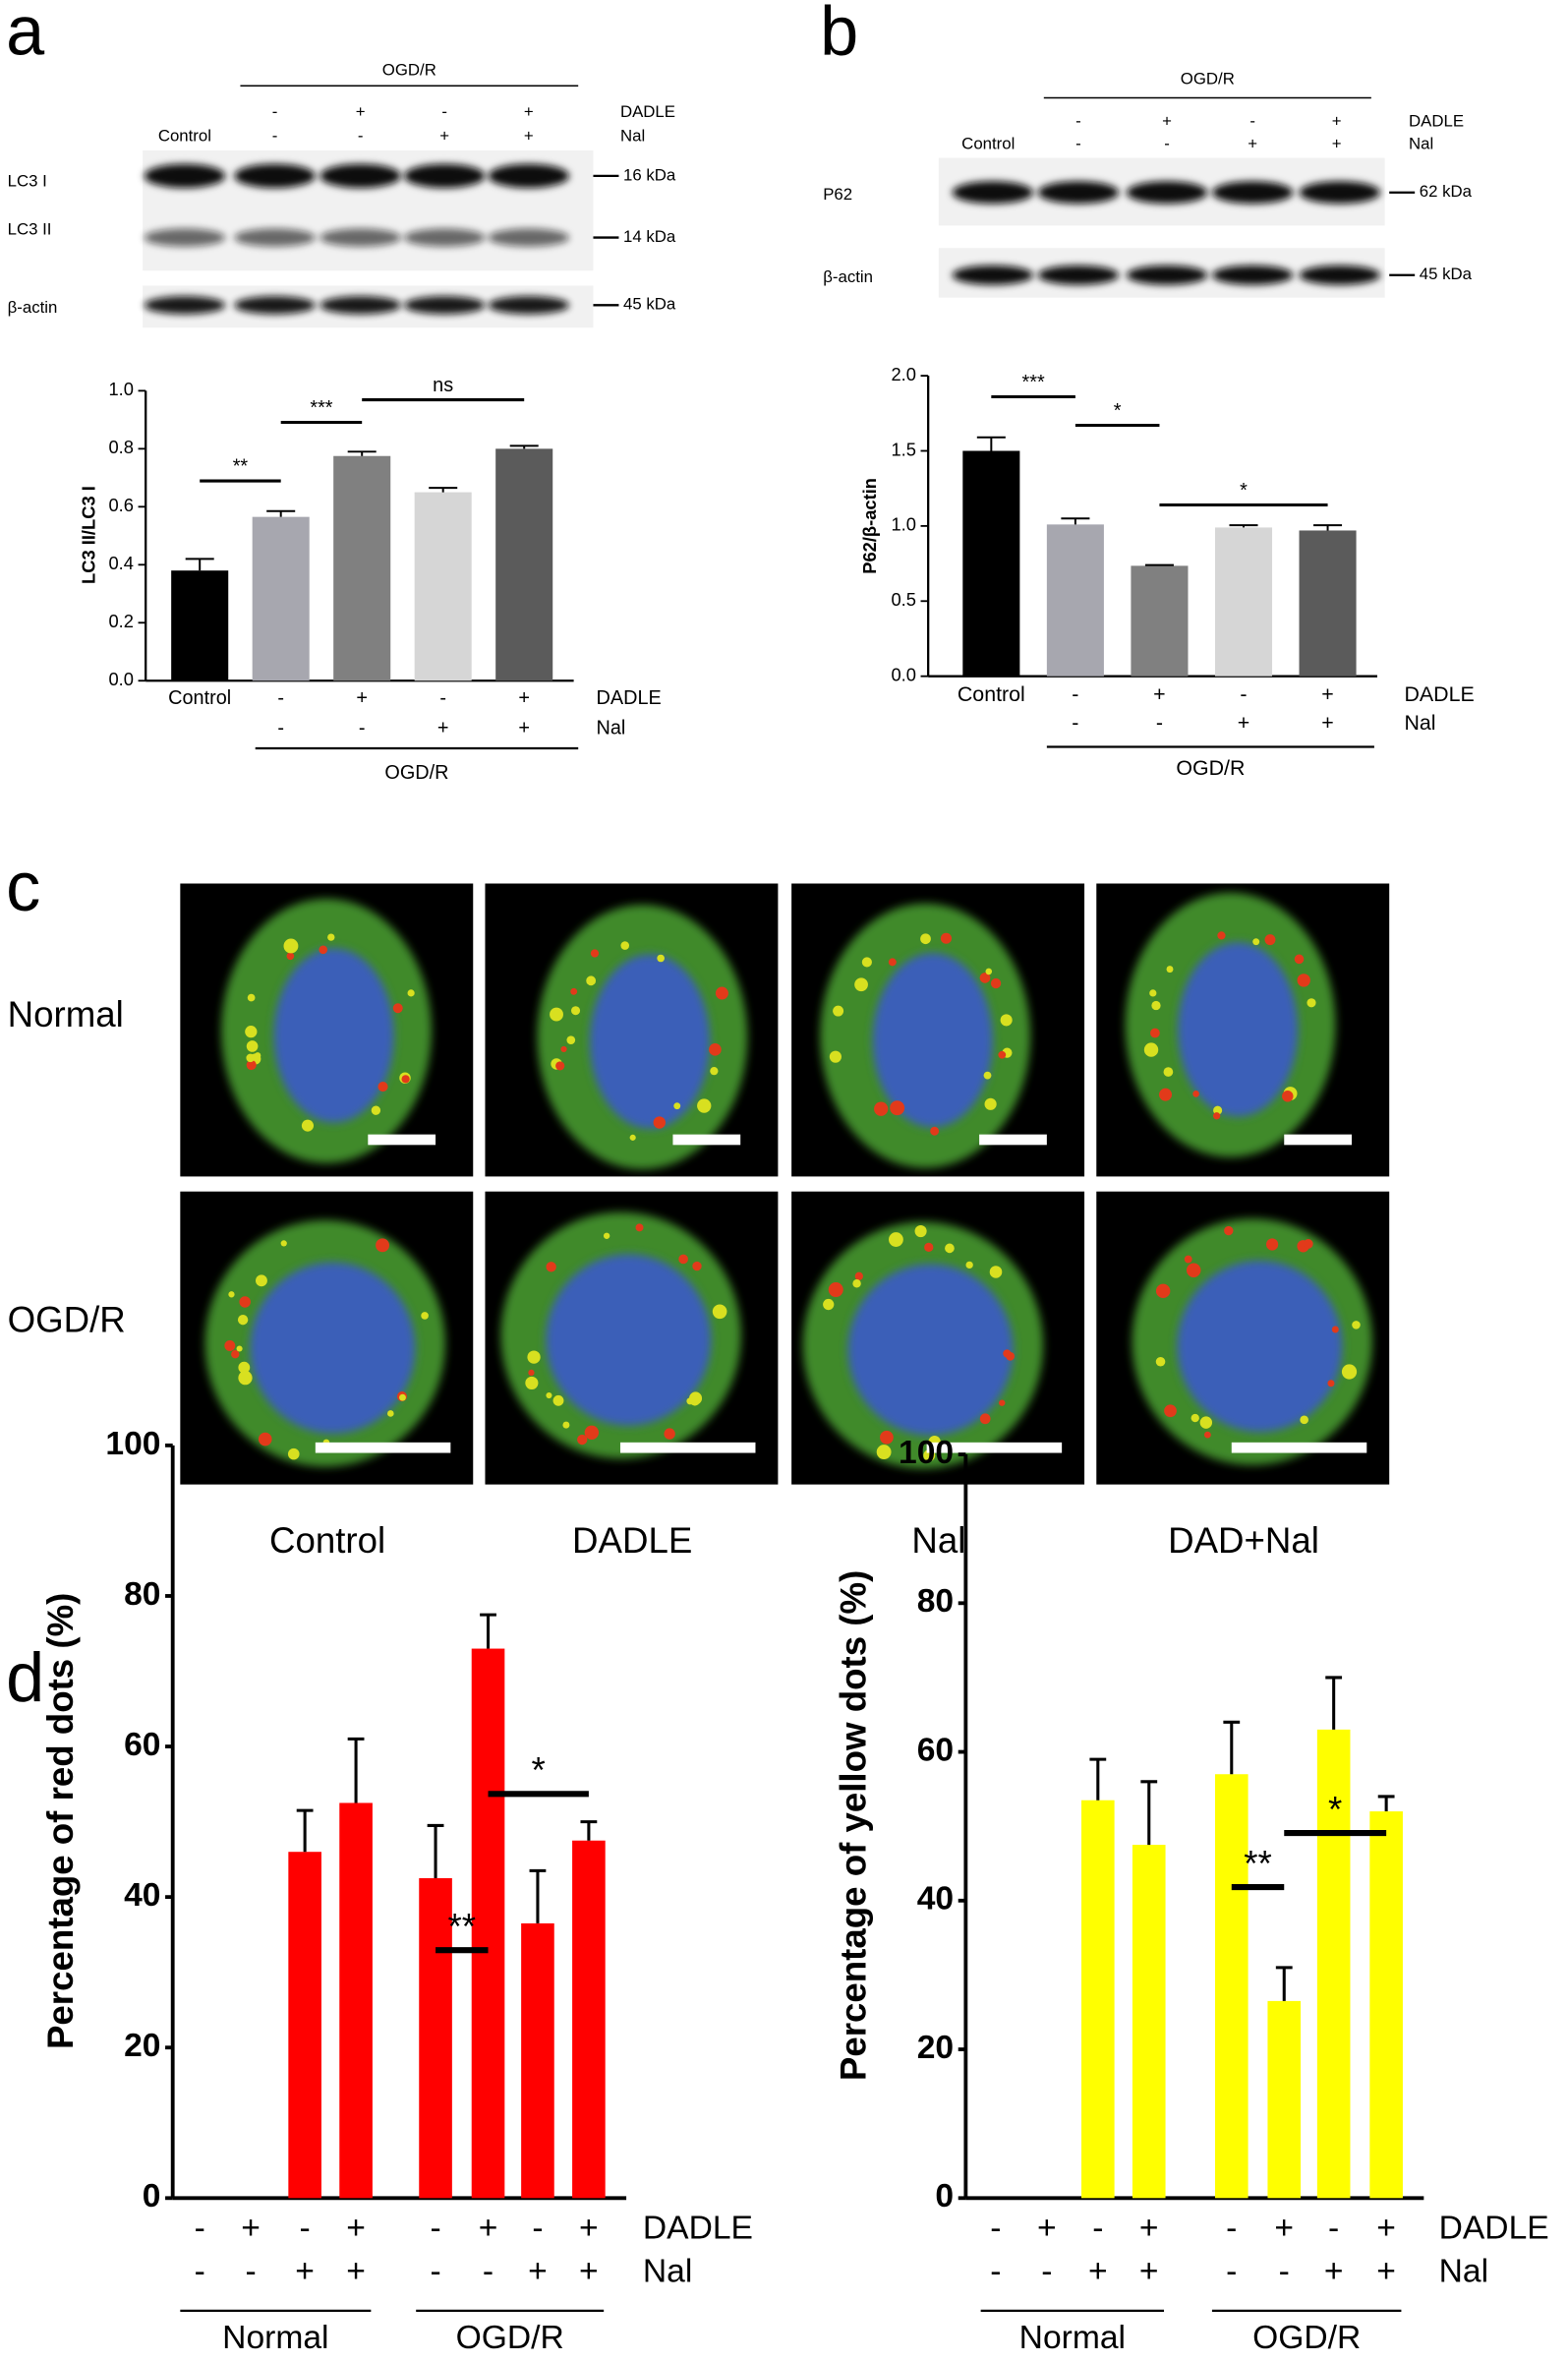 This screenshot has width=1568, height=2362. I want to click on cell-nucleus, so click(629, 1340).